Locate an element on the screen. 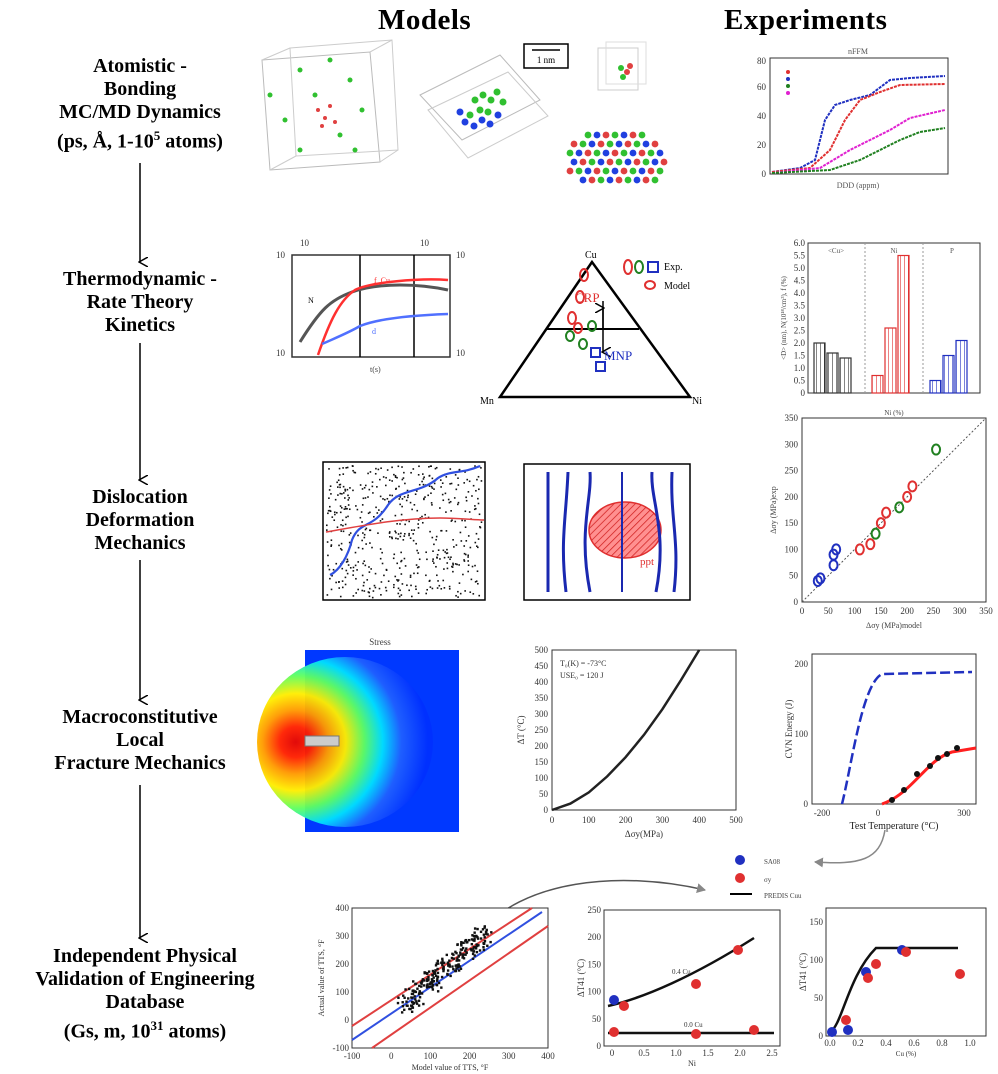 This screenshot has height=1074, width=998. dt-y-tick: 200 is located at coordinates (542, 746).